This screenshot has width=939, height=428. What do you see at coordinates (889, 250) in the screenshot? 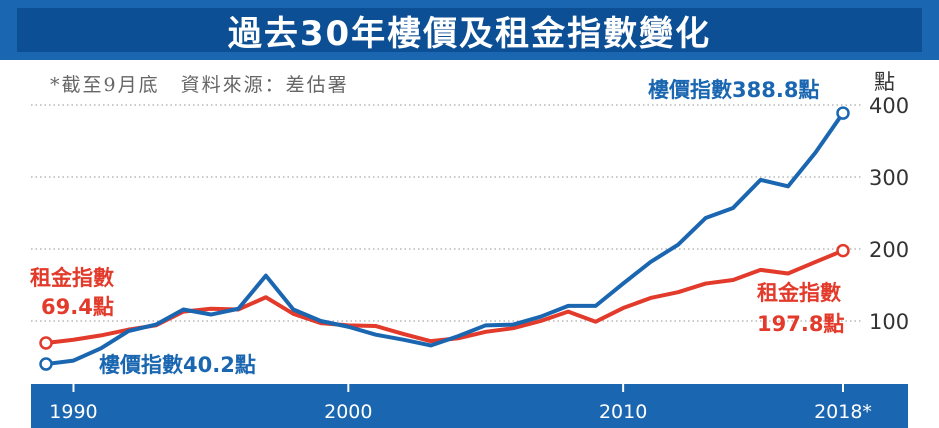
I see `y-tick-label-200: 200` at bounding box center [889, 250].